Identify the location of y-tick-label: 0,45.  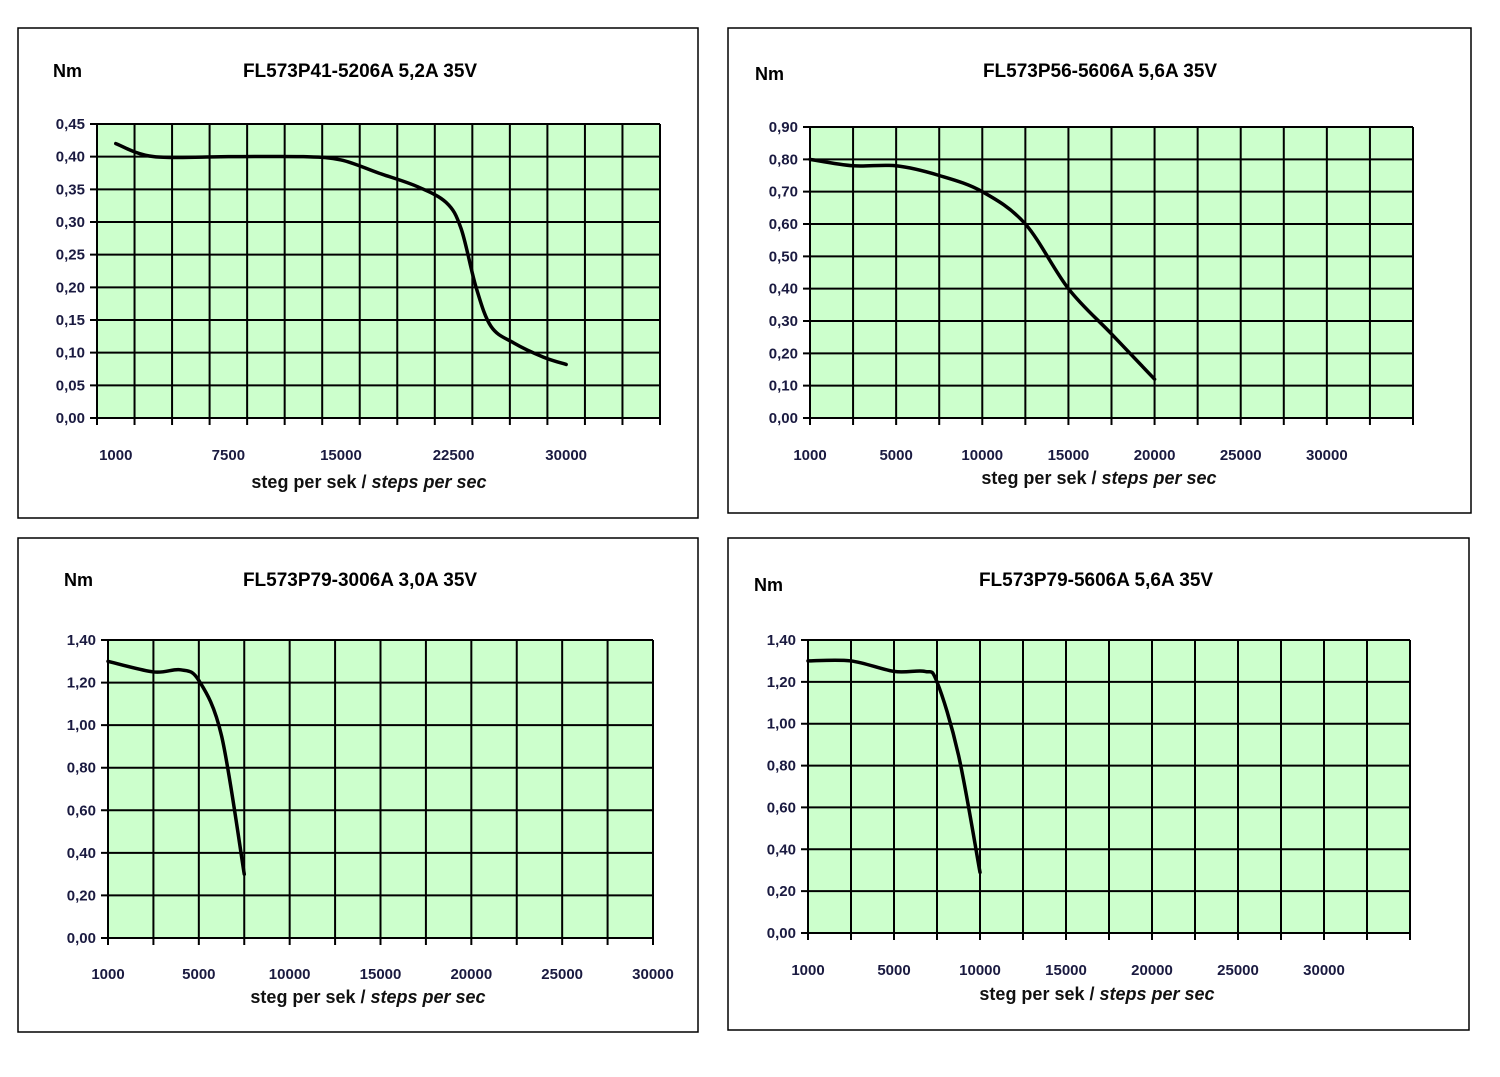
(70, 124).